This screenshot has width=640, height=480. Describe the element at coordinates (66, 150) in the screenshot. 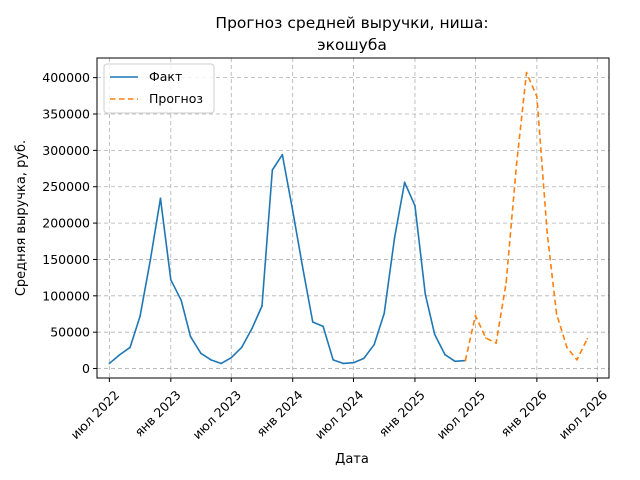

I see `y-tick-label-6: 300000` at that location.